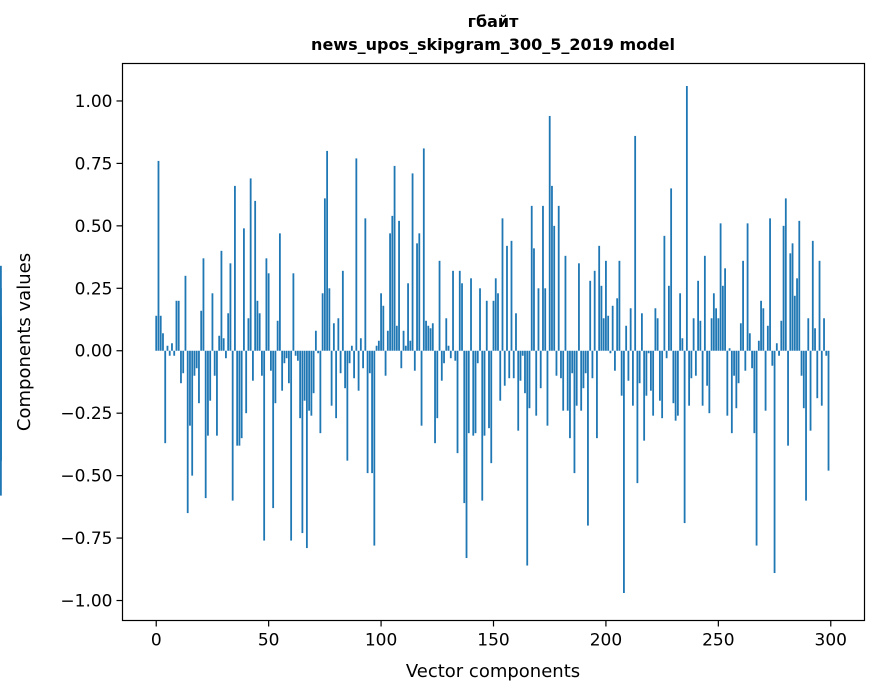 Image resolution: width=880 pixels, height=700 pixels. I want to click on x-axis-label: Vector components, so click(493, 671).